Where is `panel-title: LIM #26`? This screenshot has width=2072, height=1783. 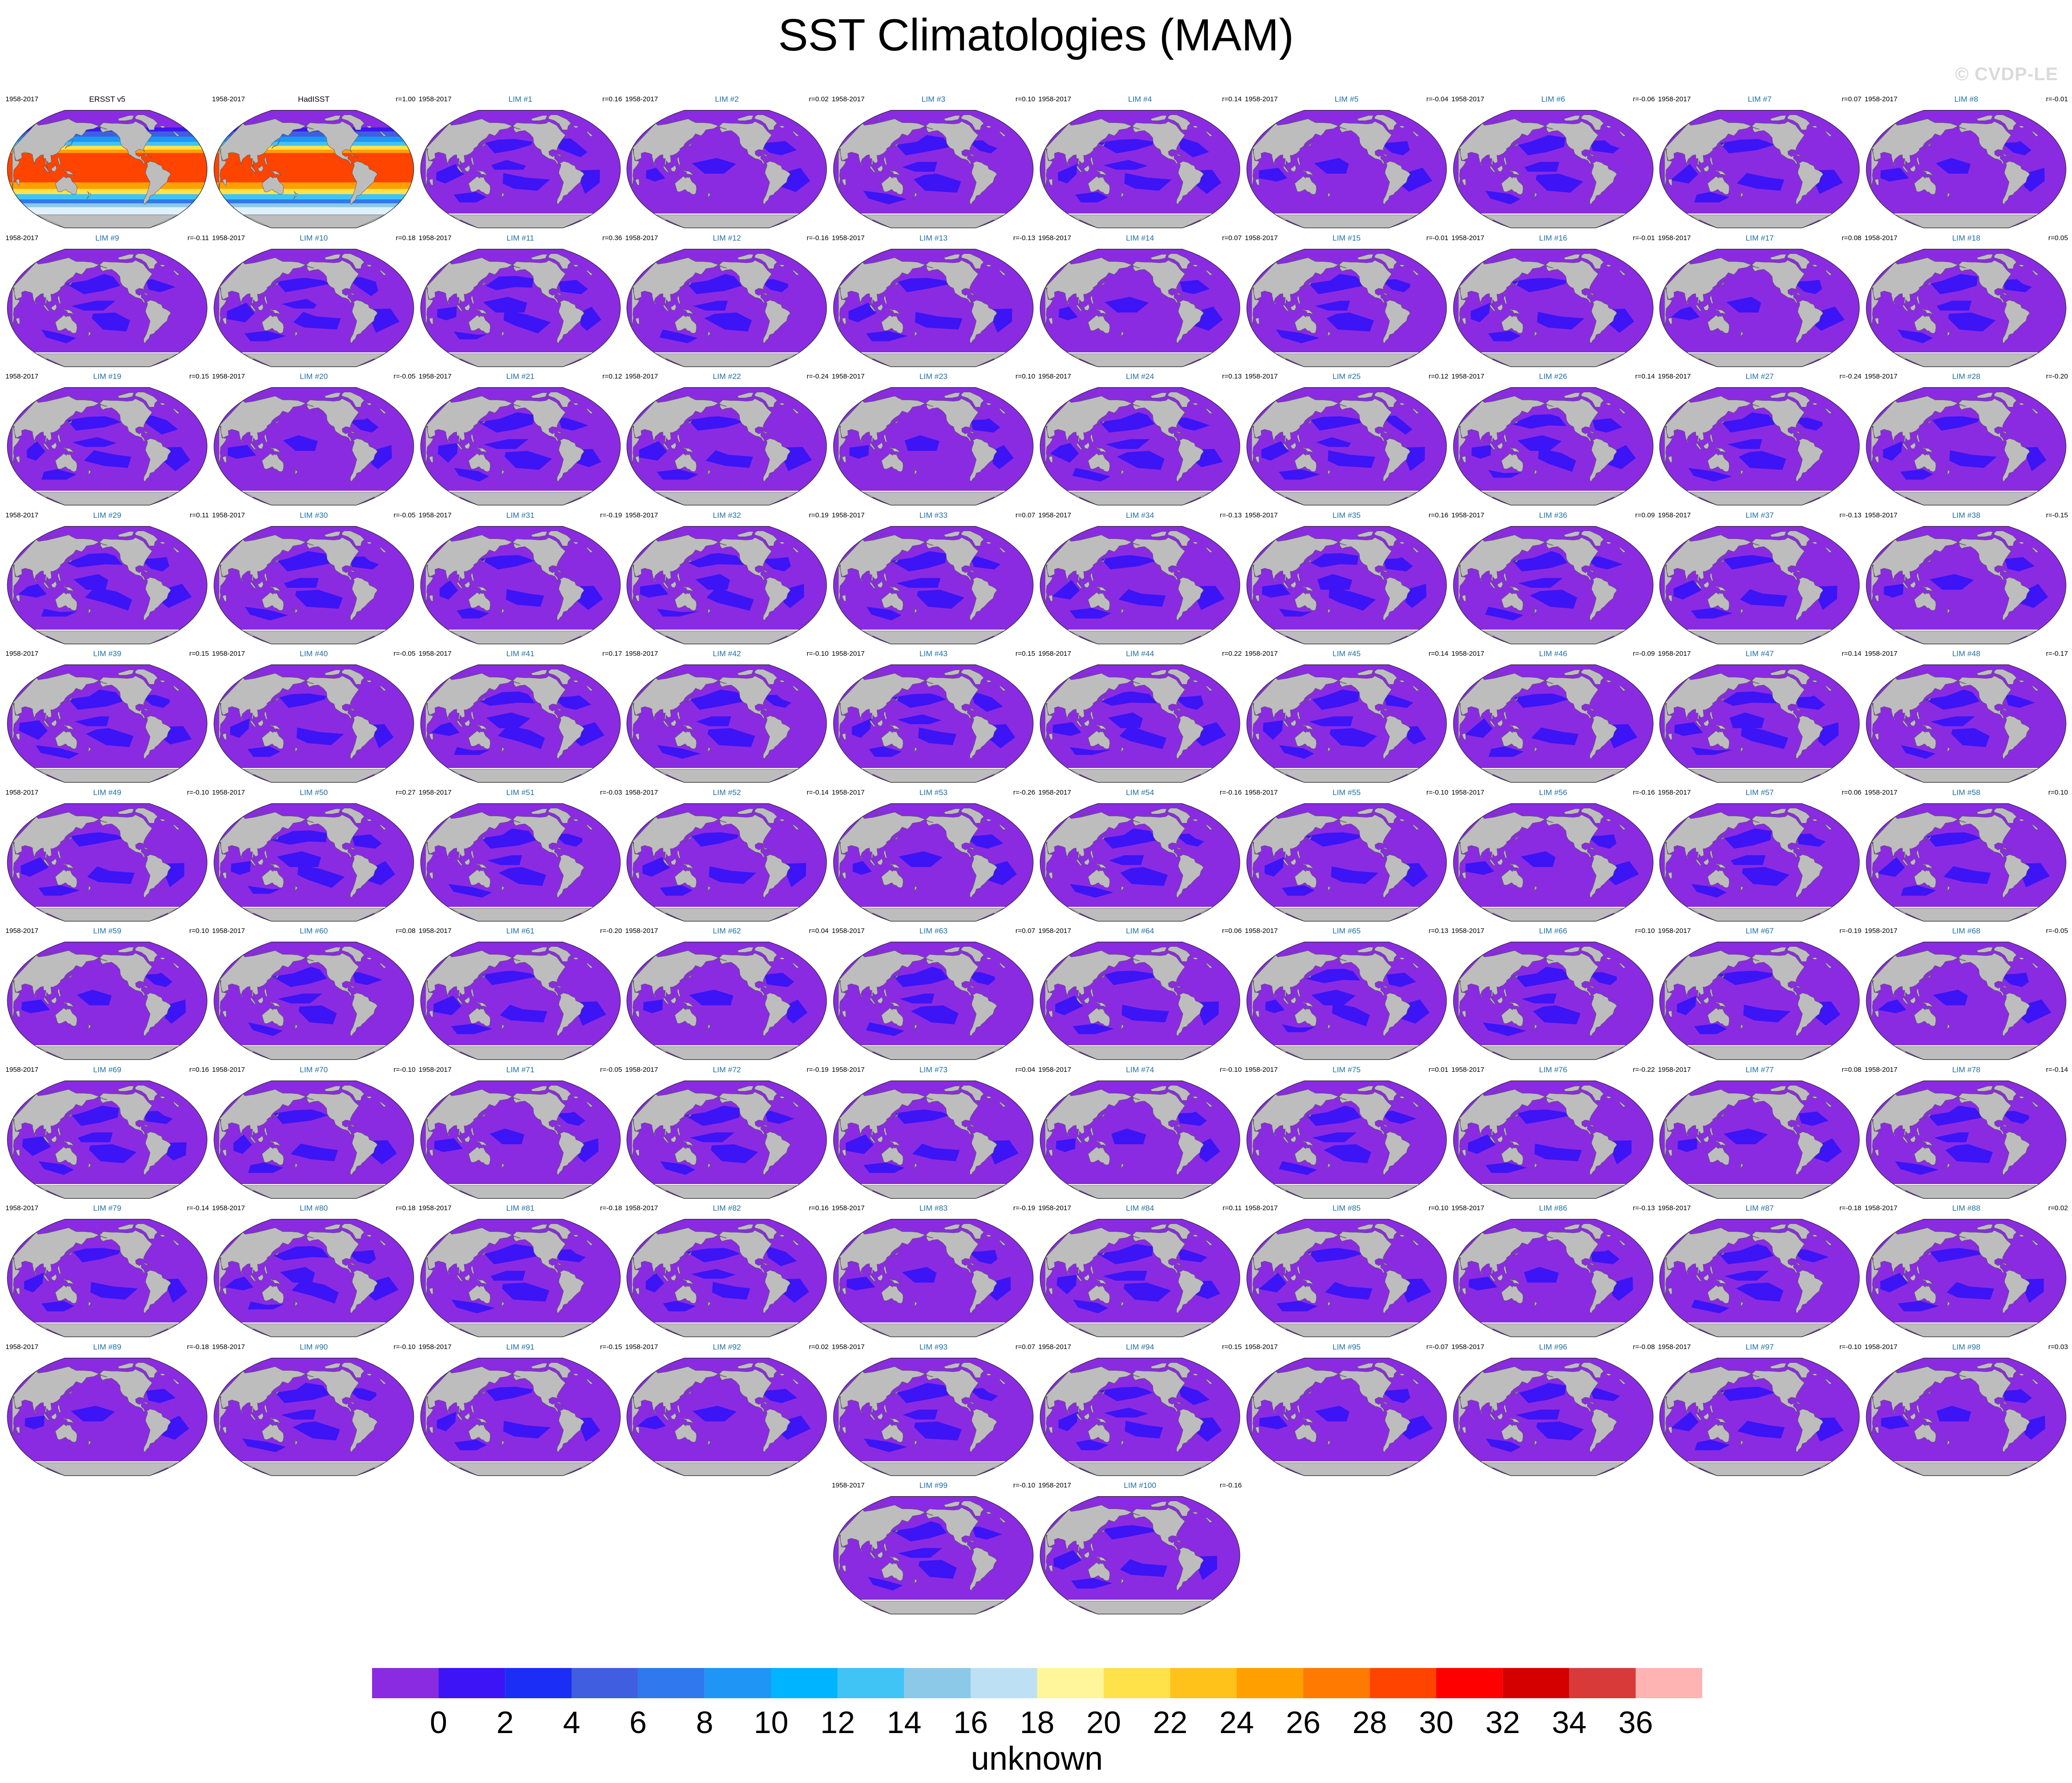
panel-title: LIM #26 is located at coordinates (1553, 376).